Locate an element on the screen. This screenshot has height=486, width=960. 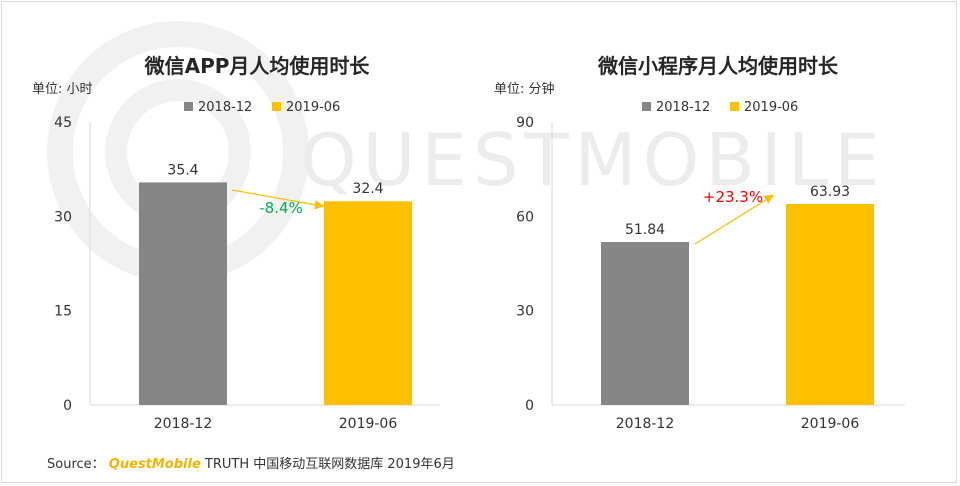
chart-title: 微信小程序月人均使用时长 is located at coordinates (718, 66).